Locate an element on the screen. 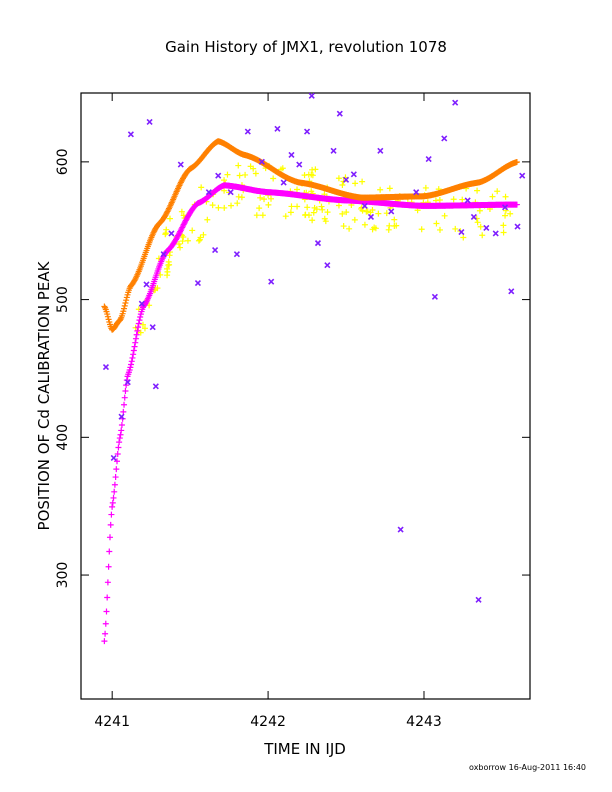  footer-credit: oxborrow 16-Aug-2011 16:40 is located at coordinates (527, 767).